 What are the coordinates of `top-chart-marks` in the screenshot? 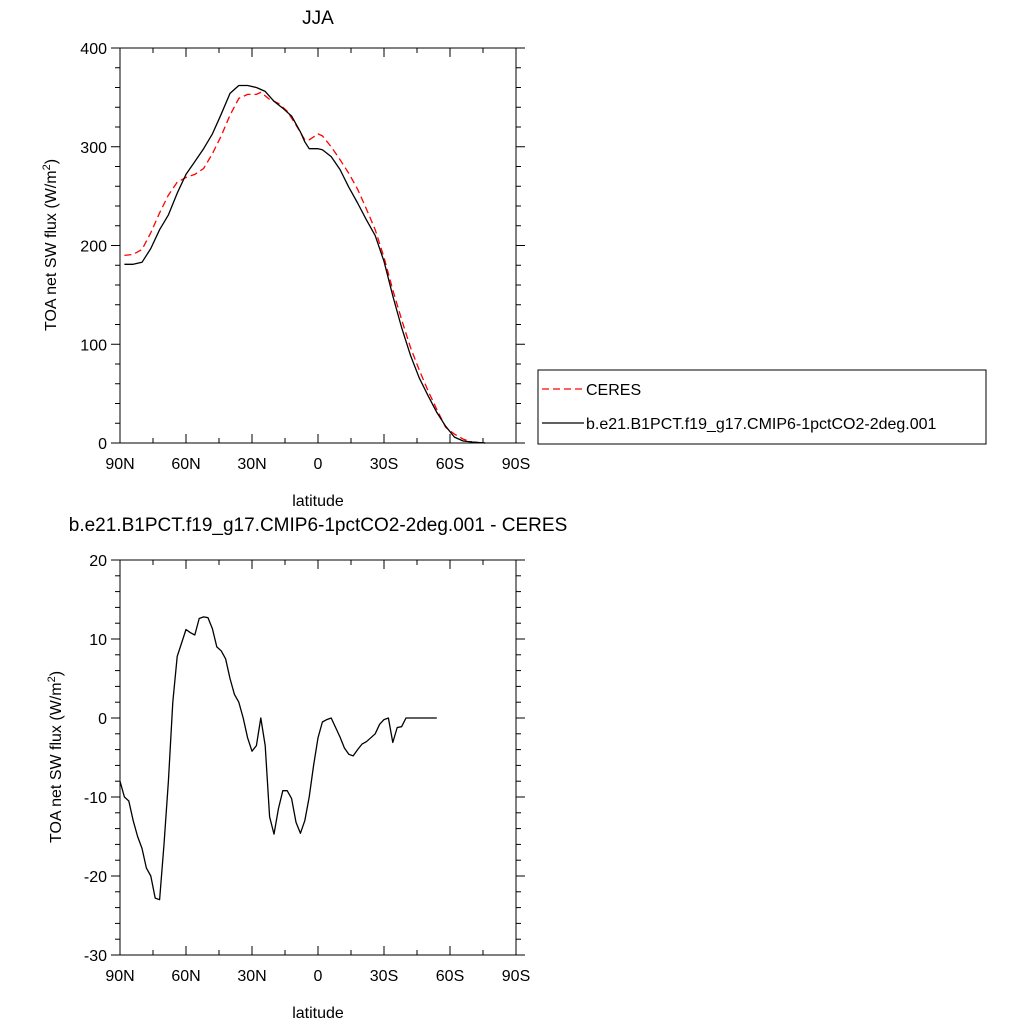 It's located at (305, 264).